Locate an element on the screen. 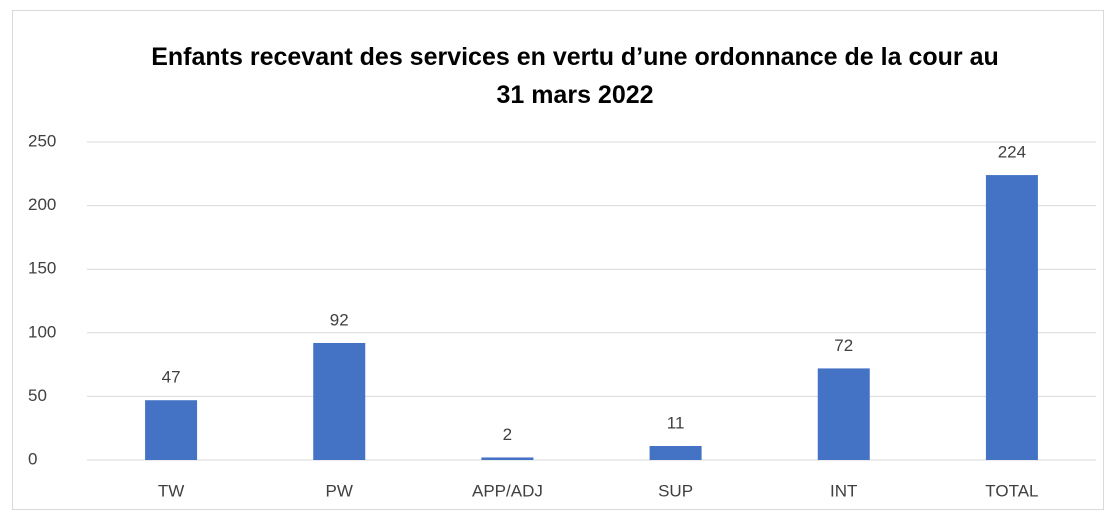 This screenshot has width=1110, height=513. data-label: 2 is located at coordinates (507, 434).